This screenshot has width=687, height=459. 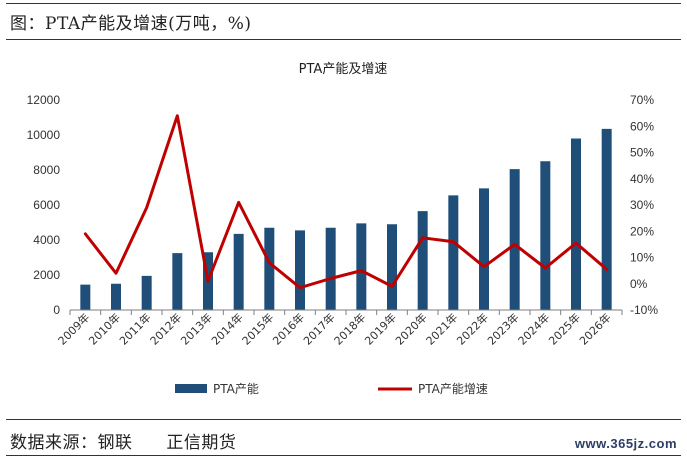 What do you see at coordinates (343, 69) in the screenshot?
I see `chart-title: PTA产能及增速` at bounding box center [343, 69].